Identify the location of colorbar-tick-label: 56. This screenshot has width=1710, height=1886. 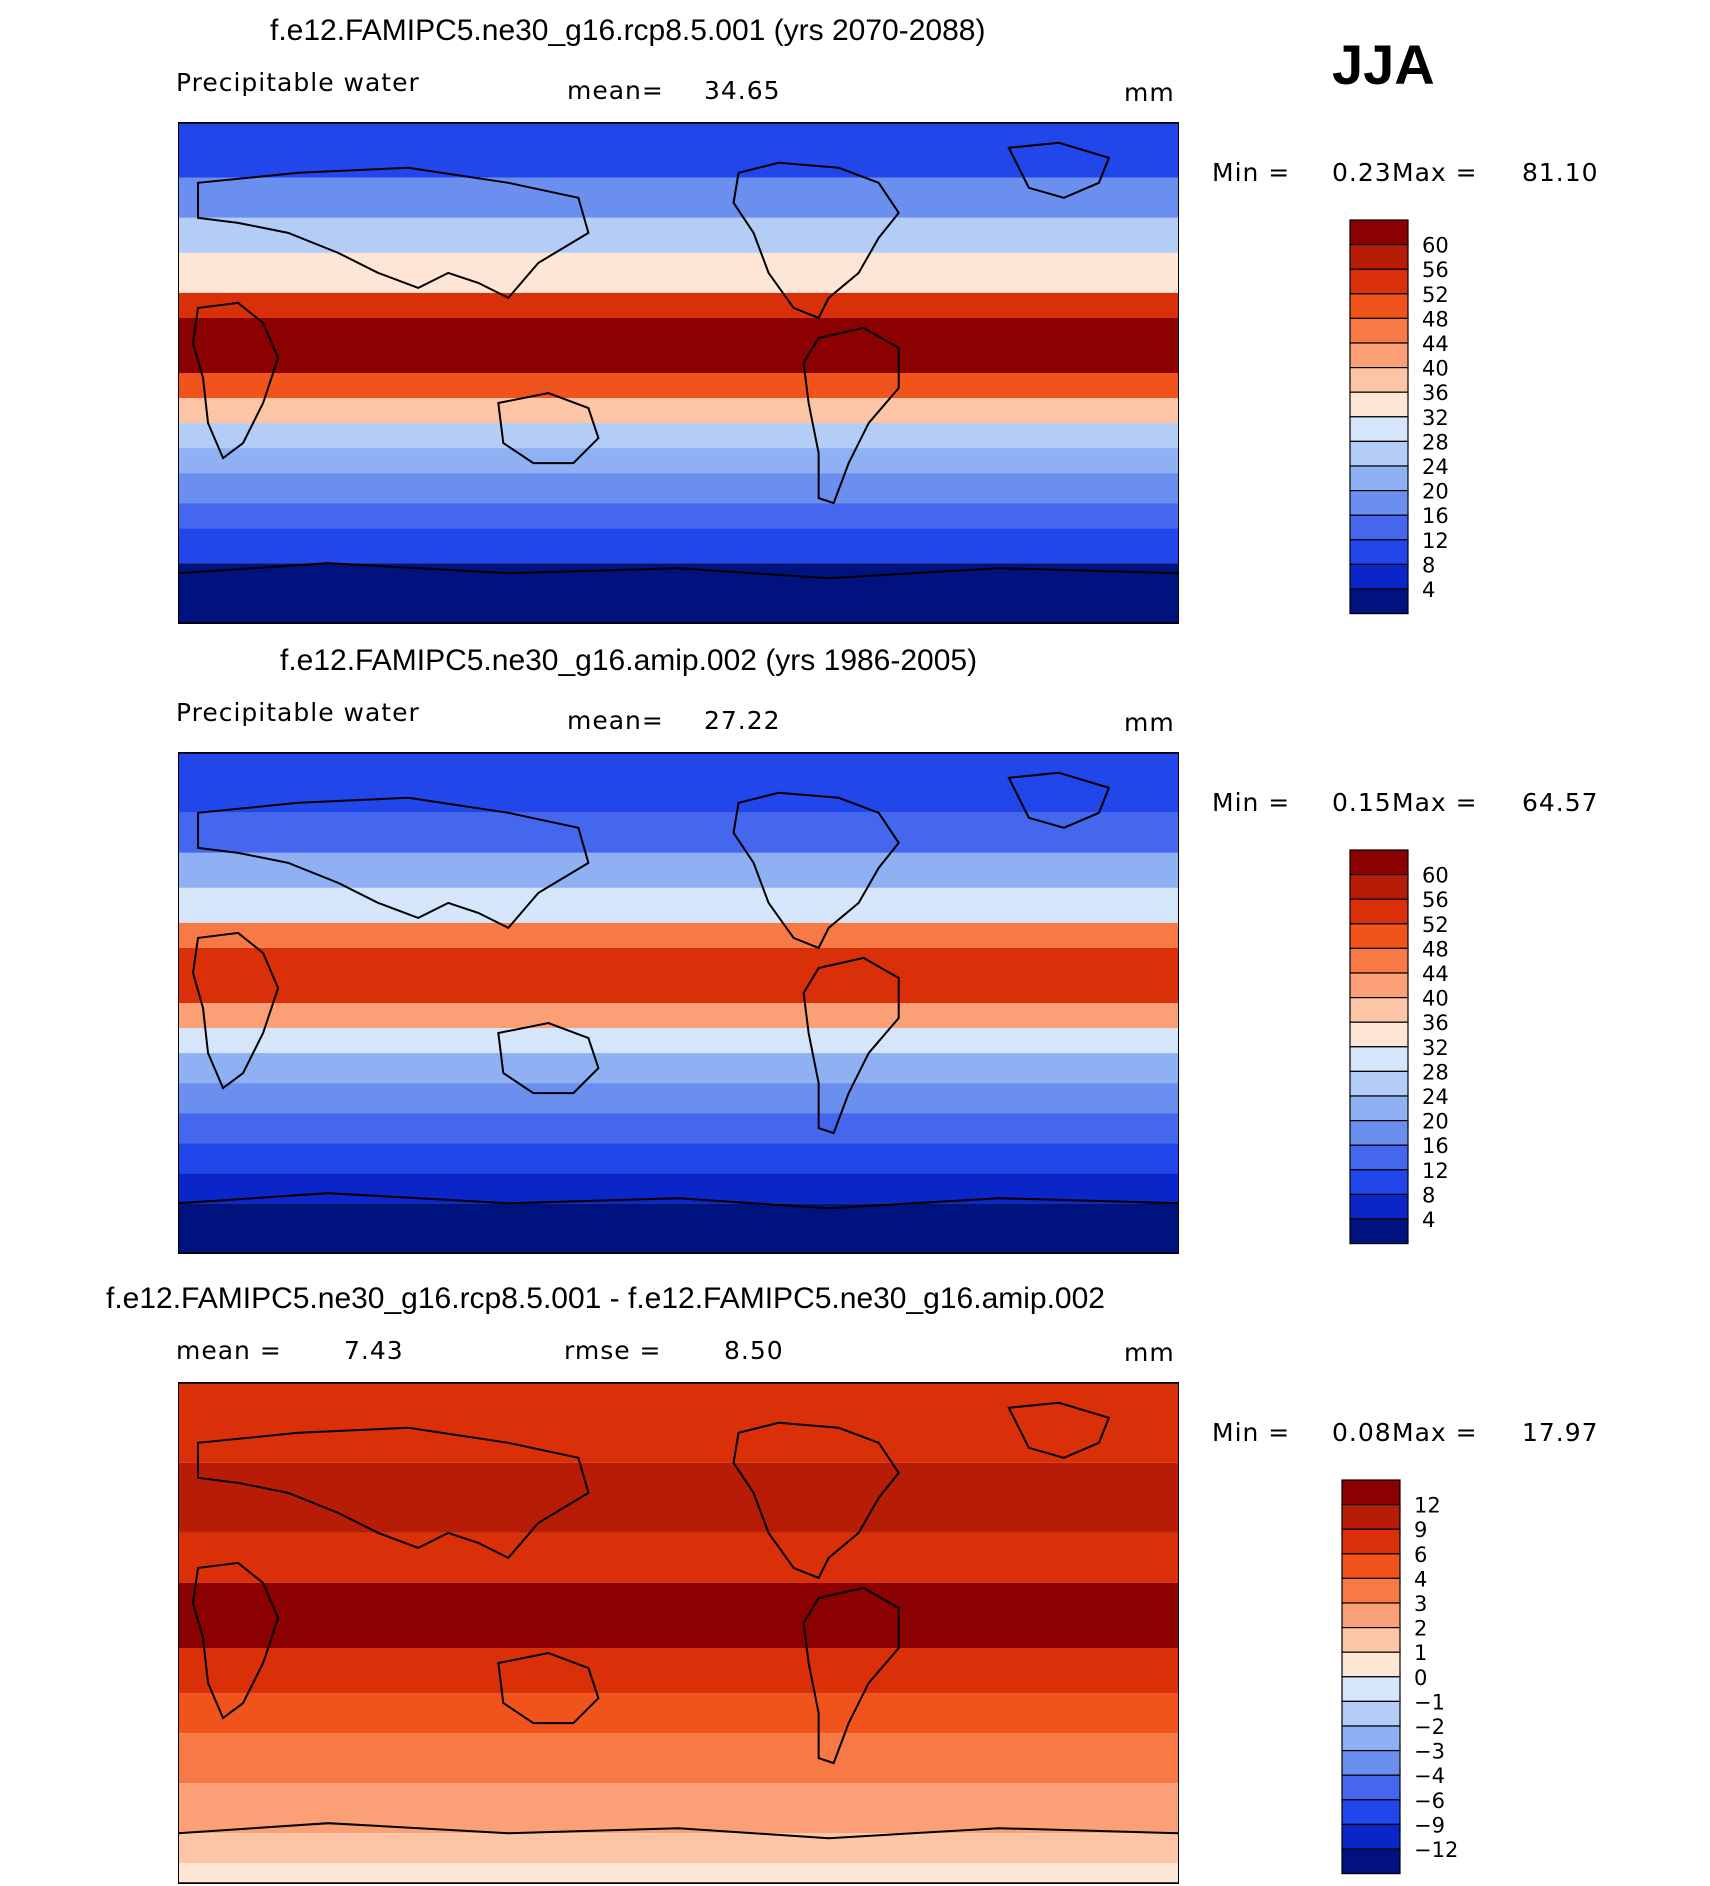
(1435, 270).